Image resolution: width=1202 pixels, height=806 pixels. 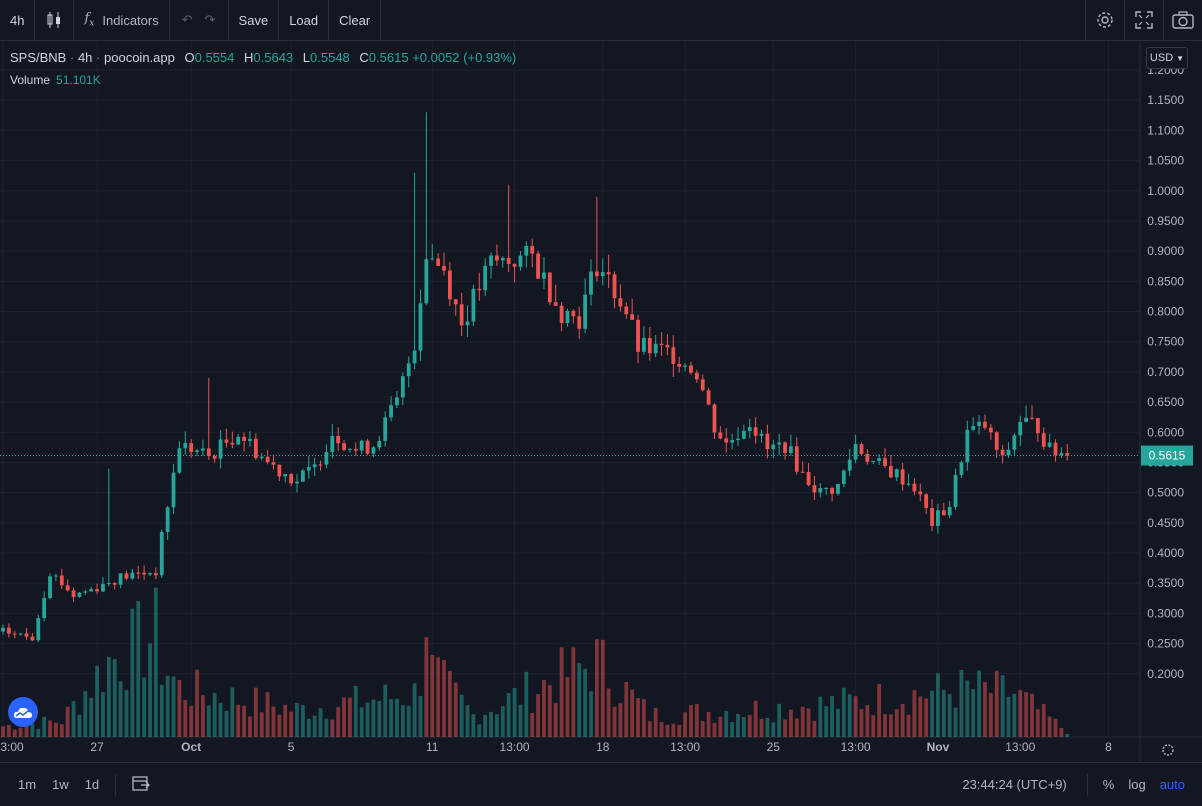 What do you see at coordinates (1165, 674) in the screenshot?
I see `y-tick-label: 0.2000` at bounding box center [1165, 674].